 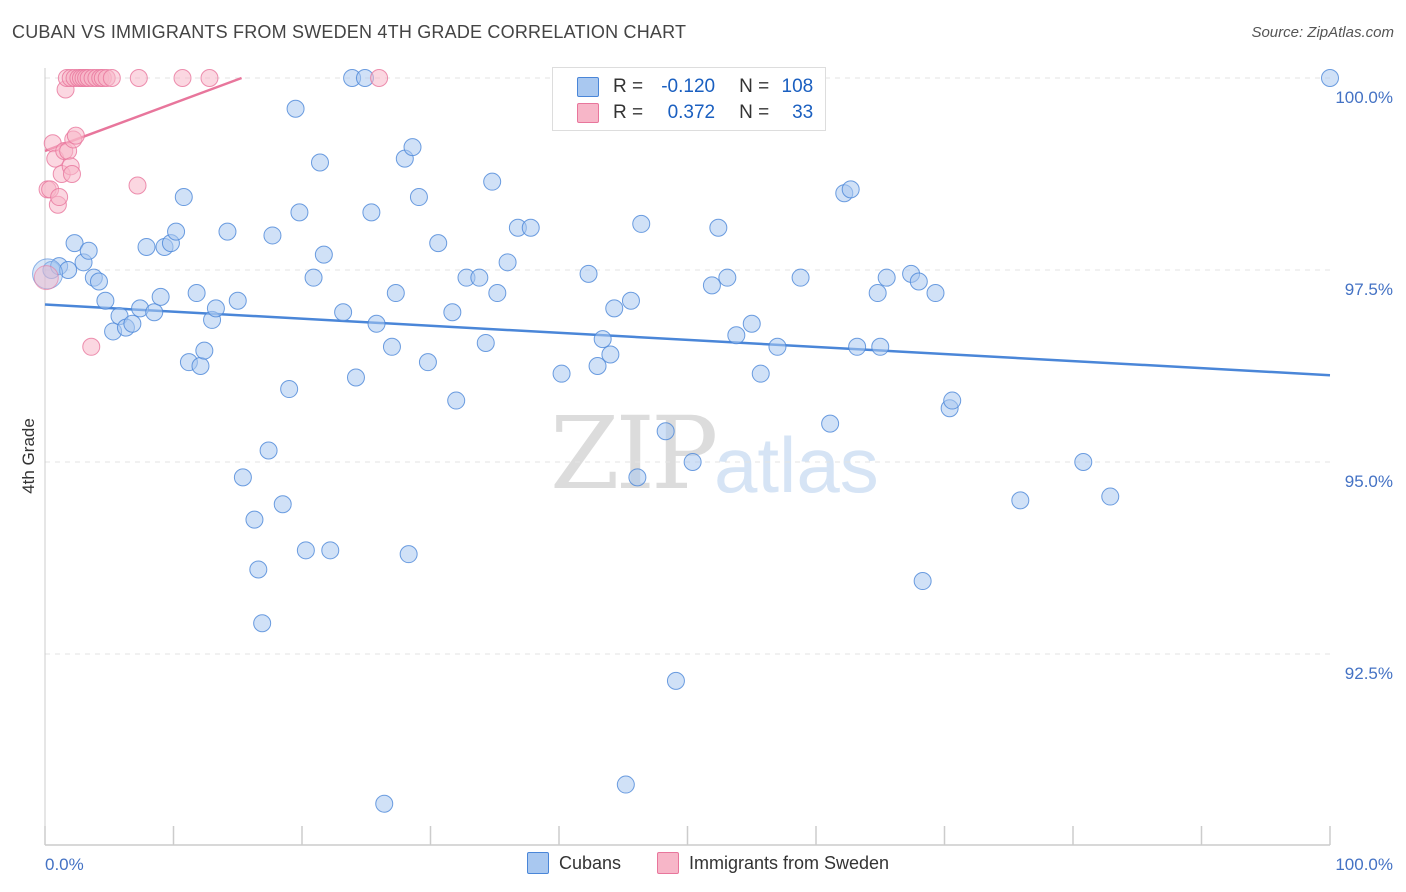 What do you see at coordinates (1364, 97) in the screenshot?
I see `y-tick-label: 100.0%` at bounding box center [1364, 97].